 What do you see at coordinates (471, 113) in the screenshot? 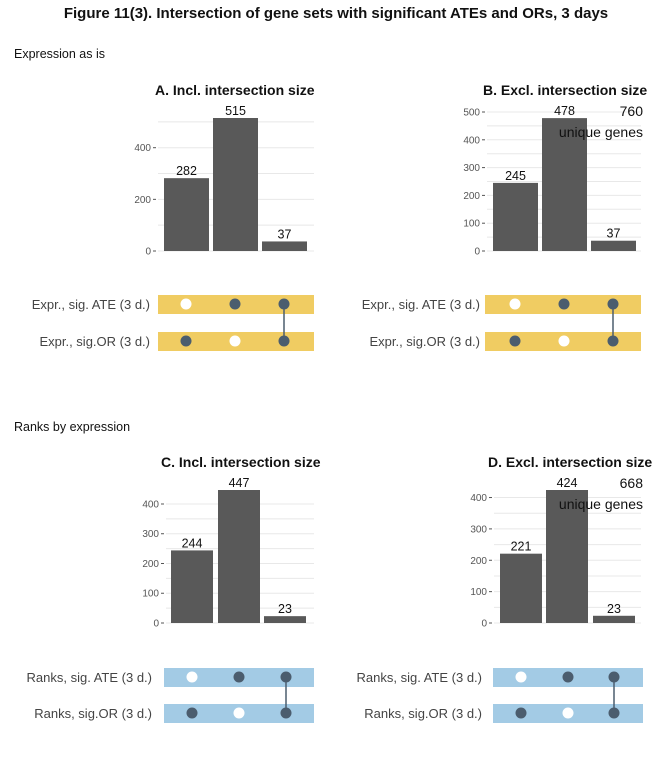
I see `panel-b-ytick-label: 500` at bounding box center [471, 113].